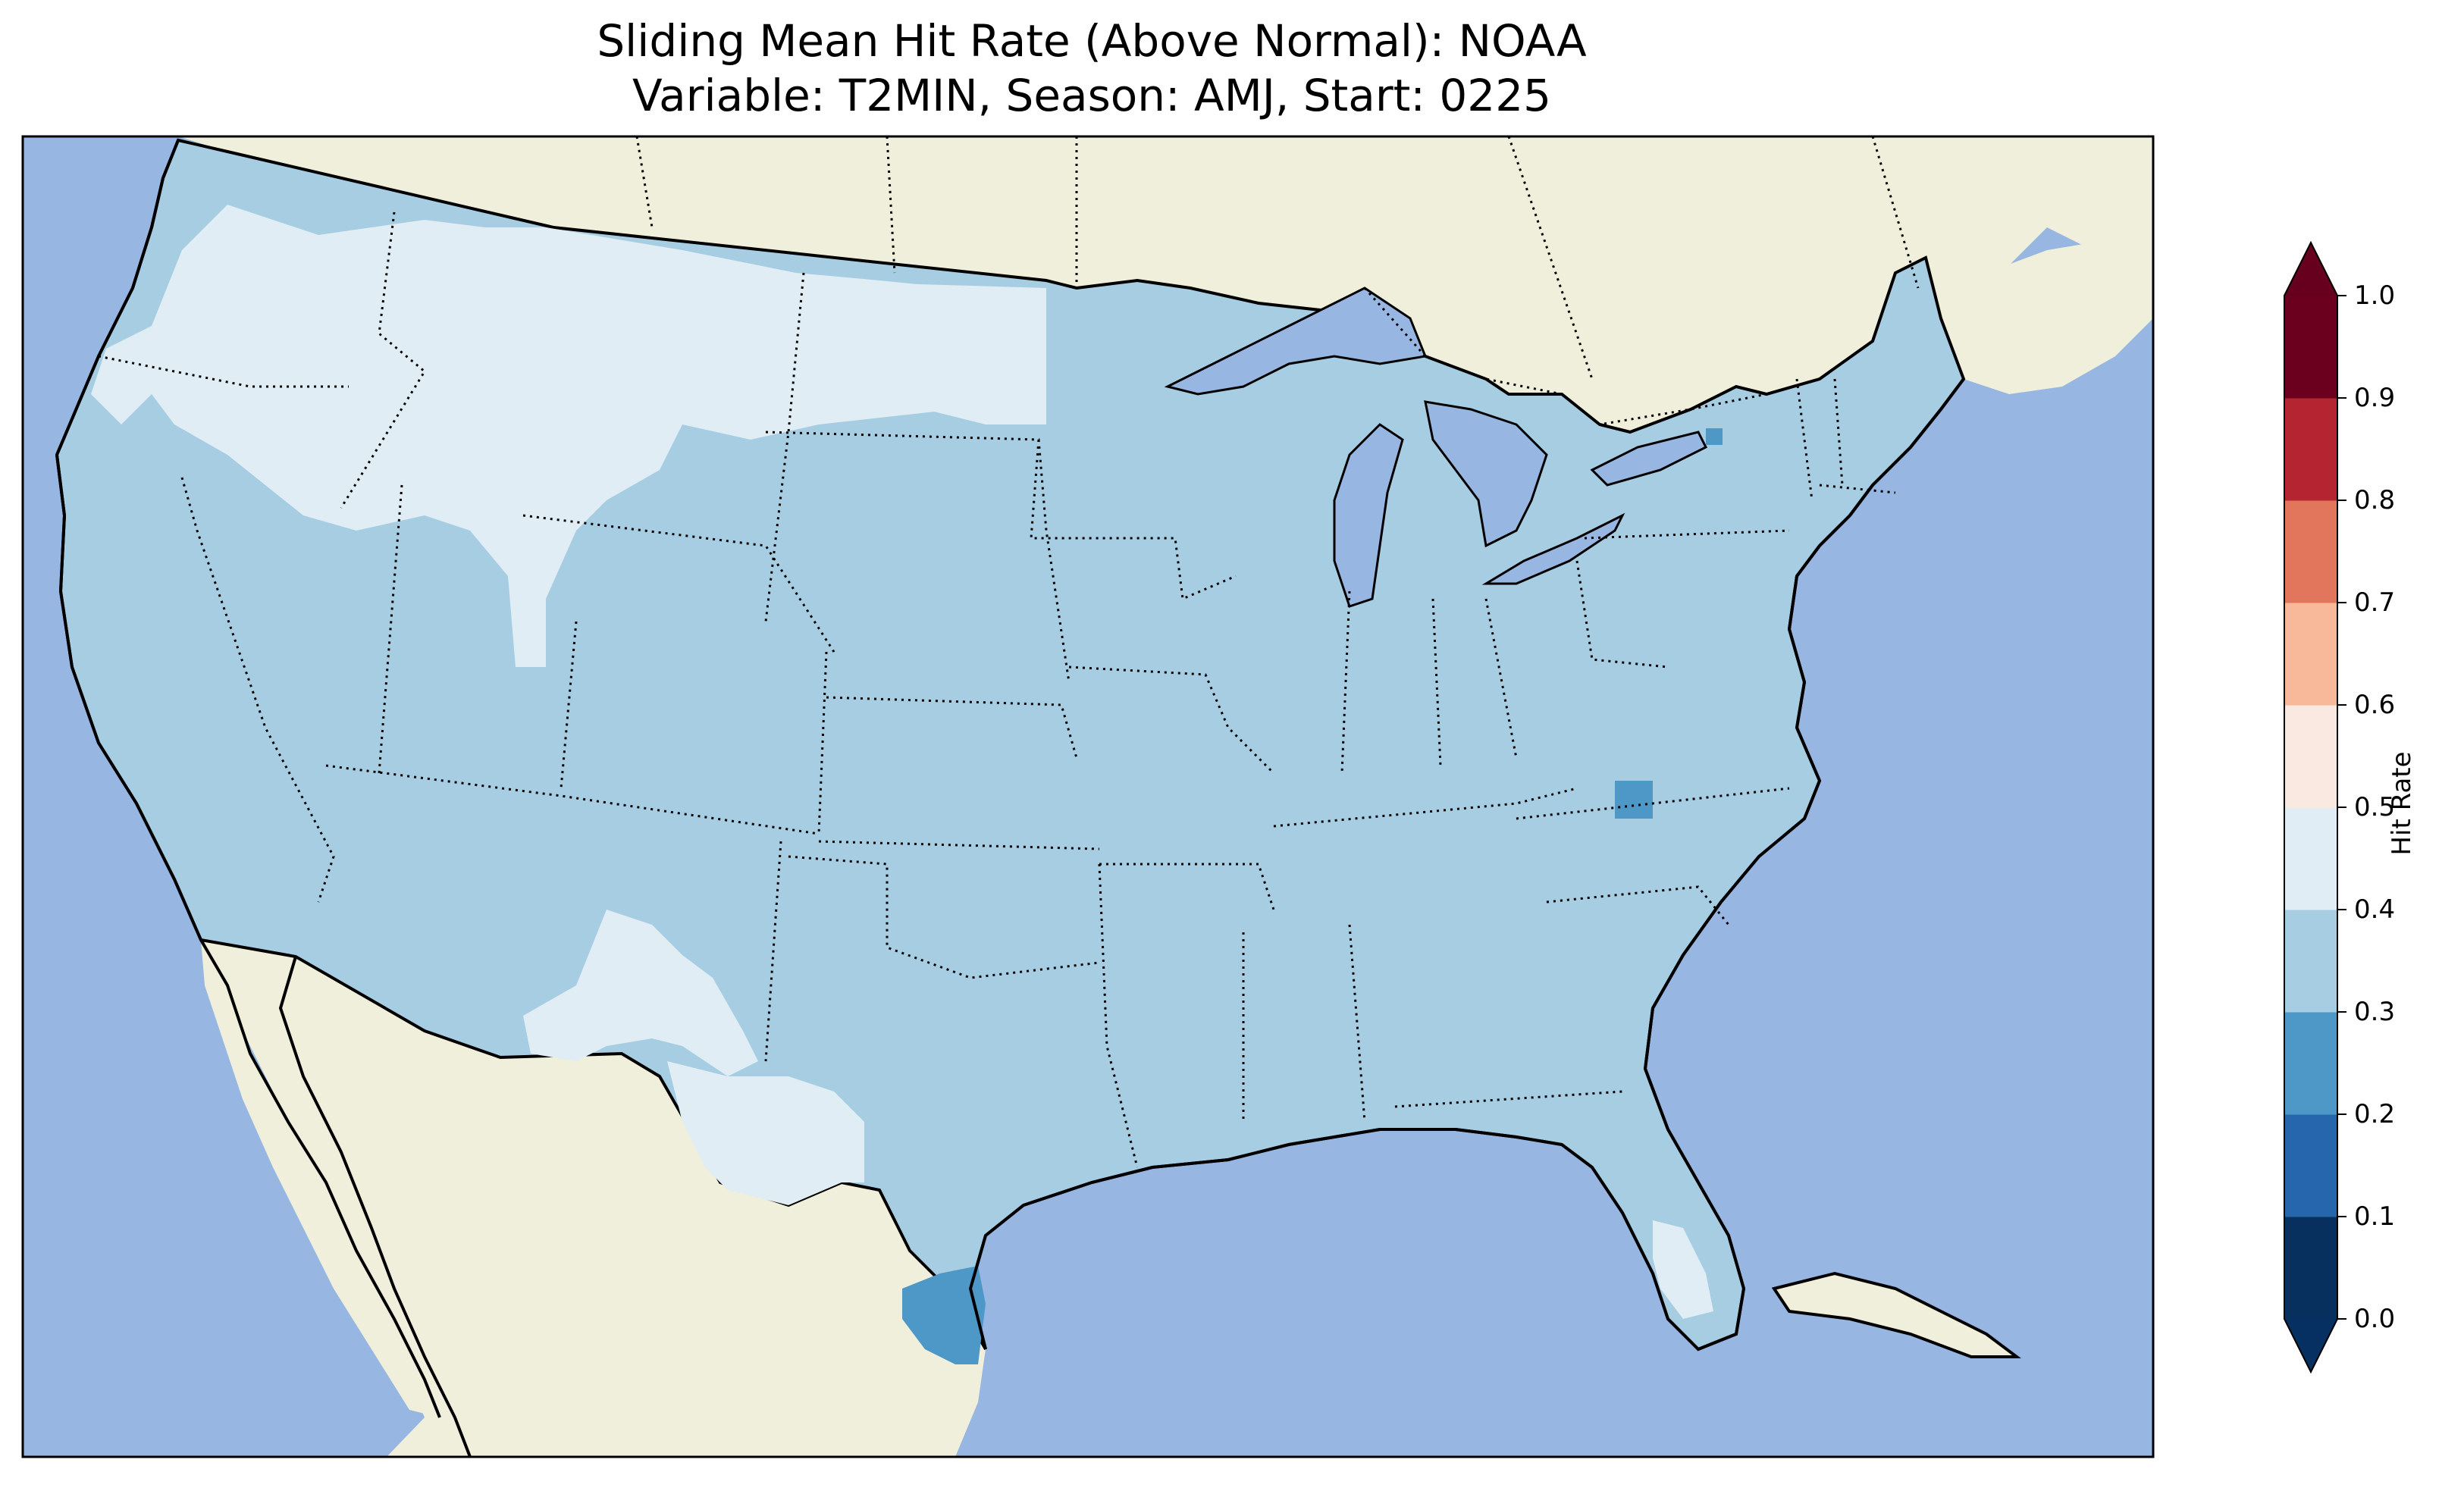 The width and height of the screenshot is (2464, 1494). I want to click on border-us-canada-east, so click(1630, 349).